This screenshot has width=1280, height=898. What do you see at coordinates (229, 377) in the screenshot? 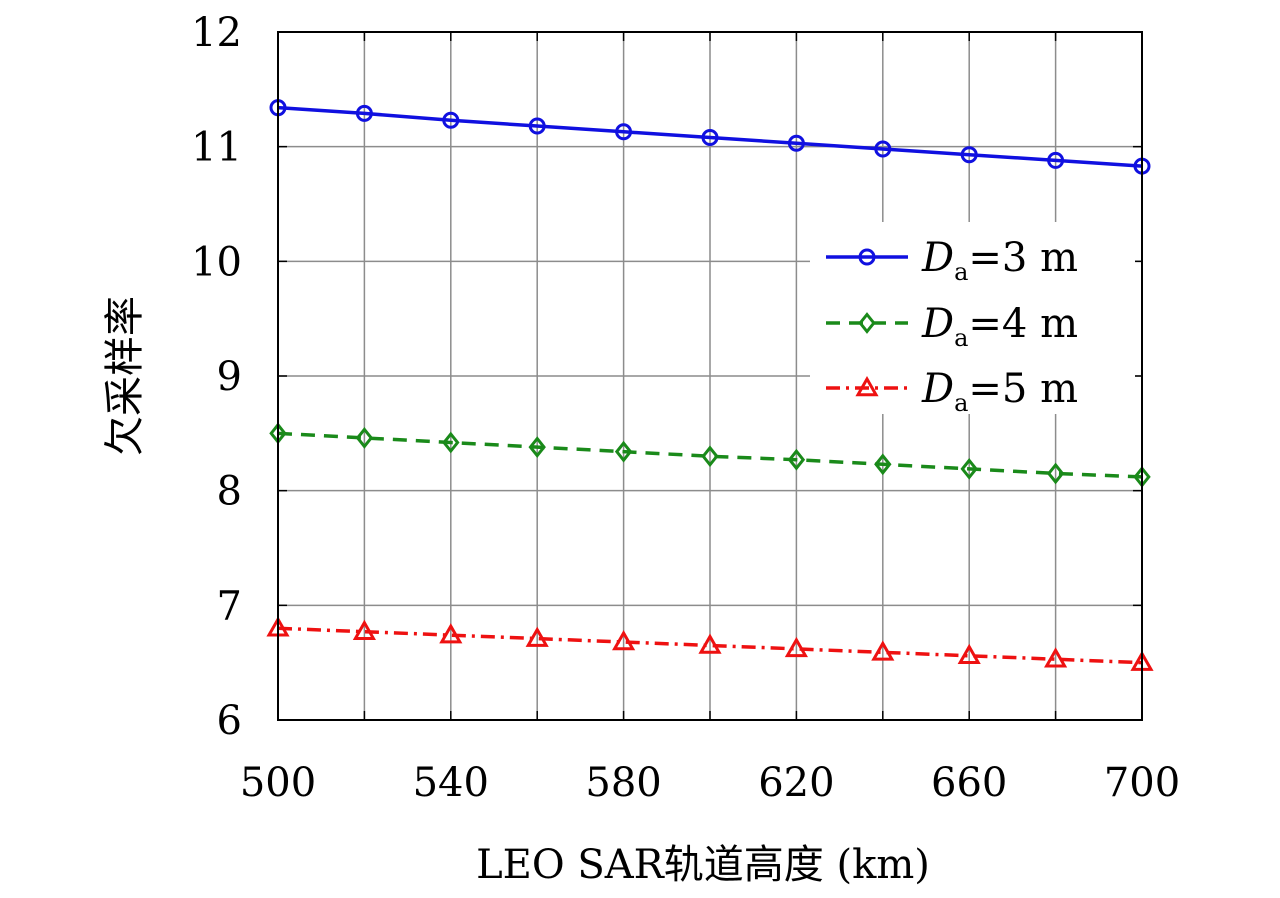
I see `y-tick-label: 9` at bounding box center [229, 377].